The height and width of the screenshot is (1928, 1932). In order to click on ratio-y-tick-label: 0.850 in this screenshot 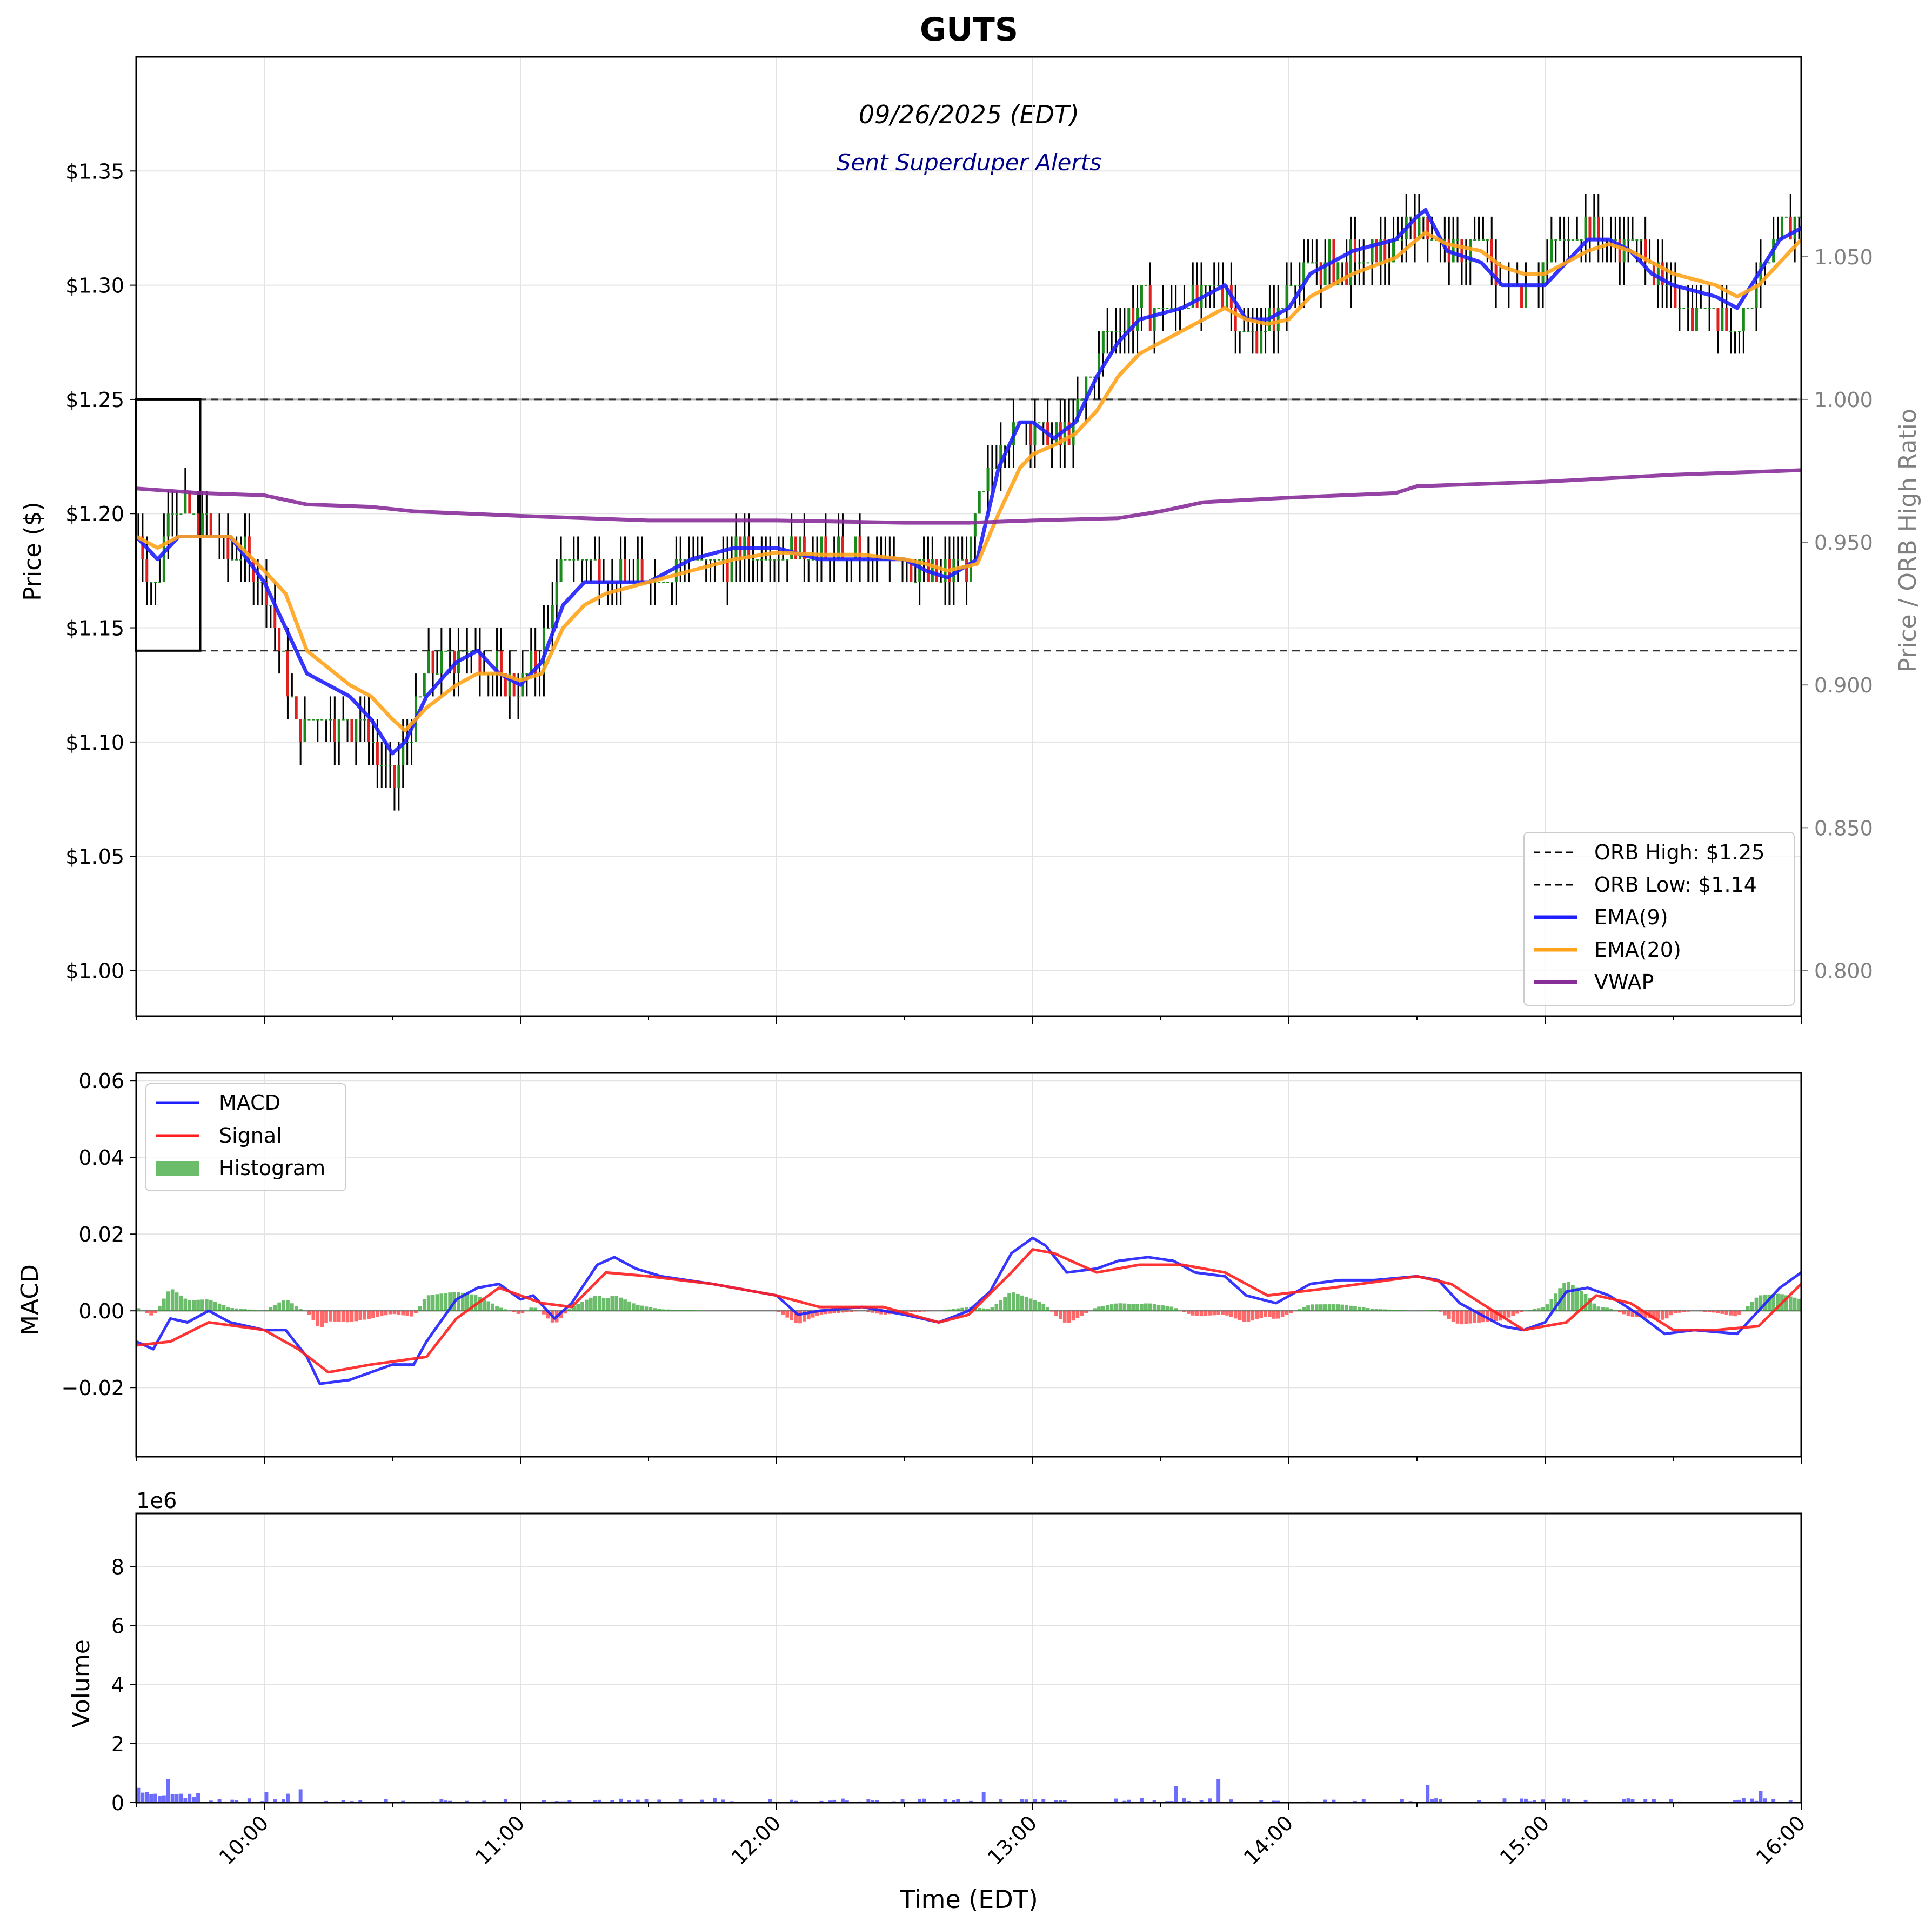, I will do `click(1843, 828)`.